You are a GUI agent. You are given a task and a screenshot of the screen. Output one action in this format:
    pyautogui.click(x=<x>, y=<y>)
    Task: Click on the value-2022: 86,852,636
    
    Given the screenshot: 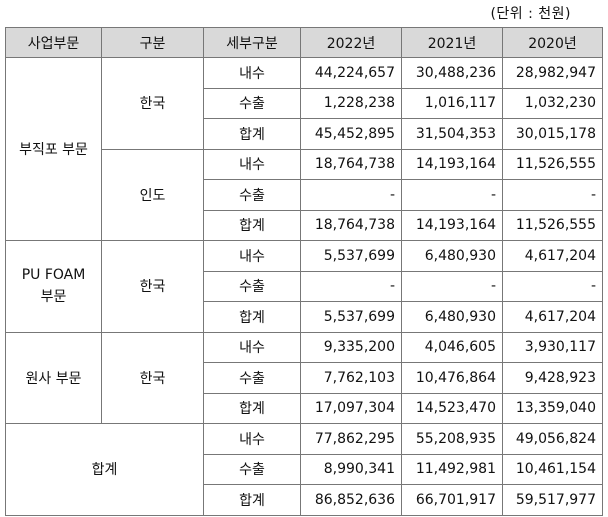 What is the action you would take?
    pyautogui.click(x=351, y=500)
    